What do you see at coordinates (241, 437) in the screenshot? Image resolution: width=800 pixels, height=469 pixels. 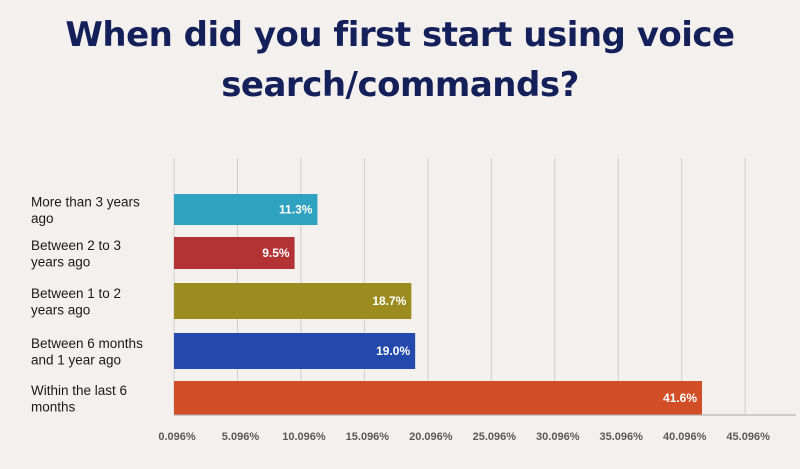 I see `tick-label-1: 5.096%` at bounding box center [241, 437].